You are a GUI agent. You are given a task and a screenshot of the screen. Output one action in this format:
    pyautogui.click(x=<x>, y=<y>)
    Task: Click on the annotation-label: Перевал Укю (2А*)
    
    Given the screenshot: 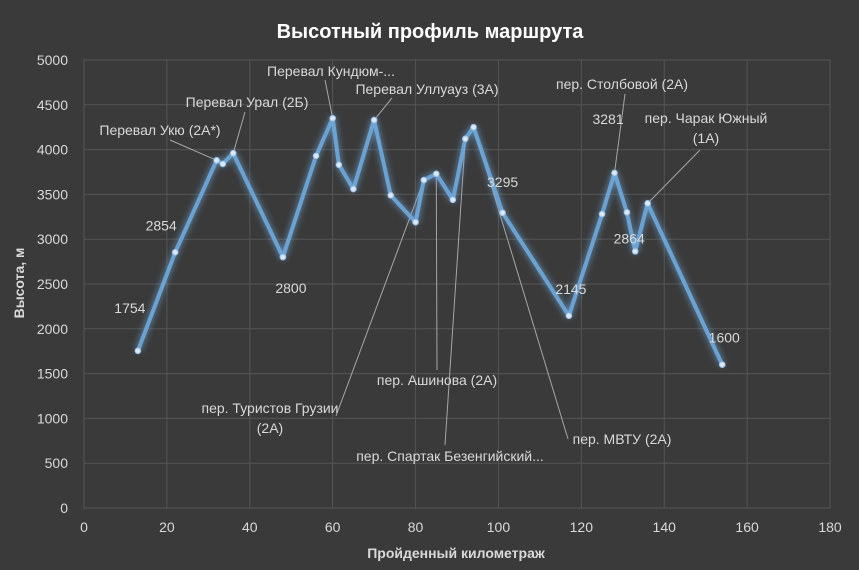 What is the action you would take?
    pyautogui.click(x=159, y=130)
    